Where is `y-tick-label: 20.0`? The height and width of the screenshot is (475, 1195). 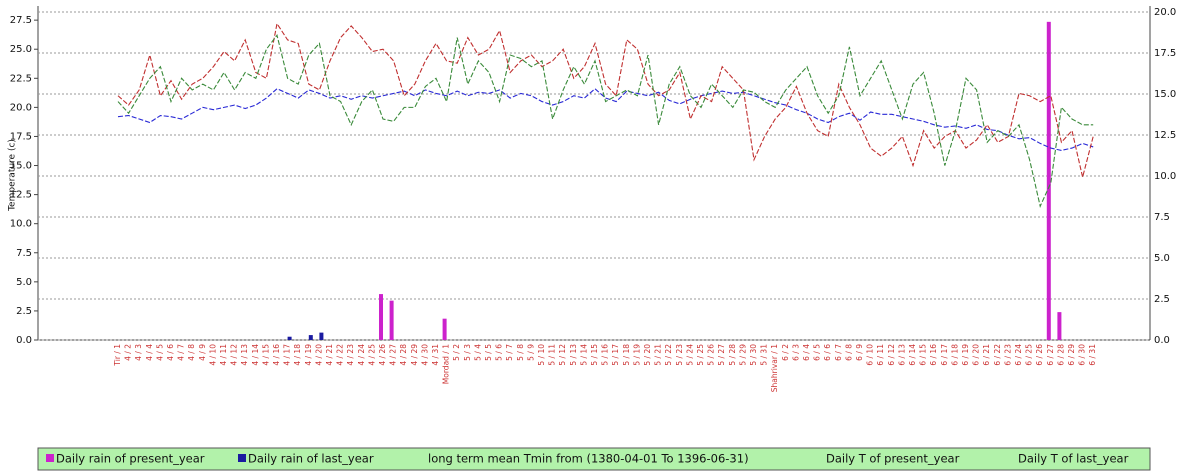 y-tick-label: 20.0 is located at coordinates (21, 107).